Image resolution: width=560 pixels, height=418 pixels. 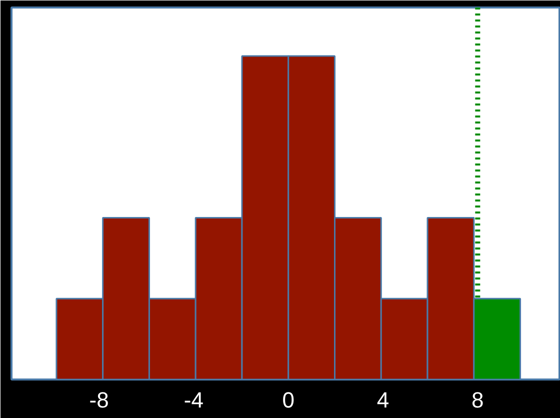 I want to click on x-tick-label: 4, so click(x=383, y=400).